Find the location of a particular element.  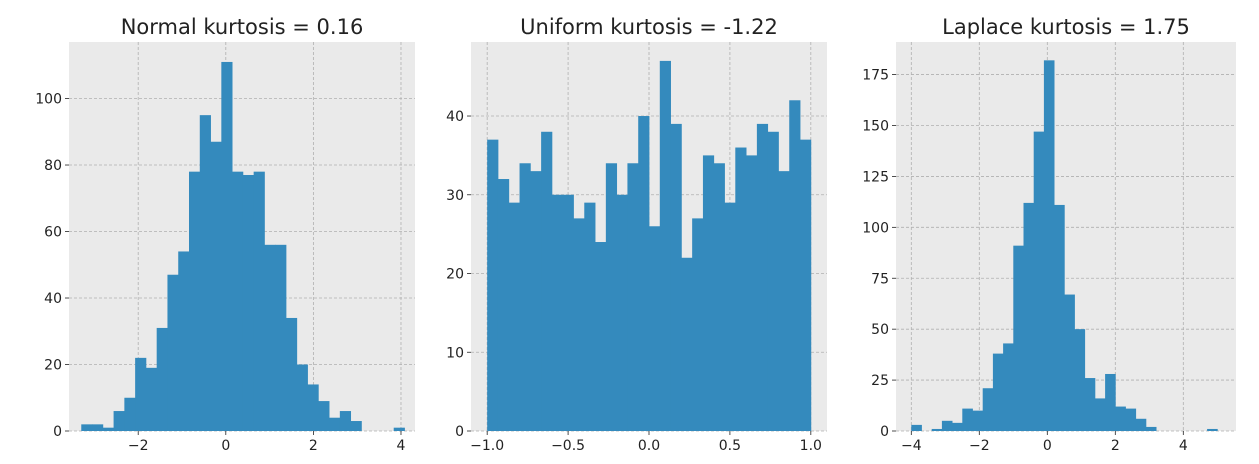

laplace-y-tick-label: 125 is located at coordinates (875, 177).